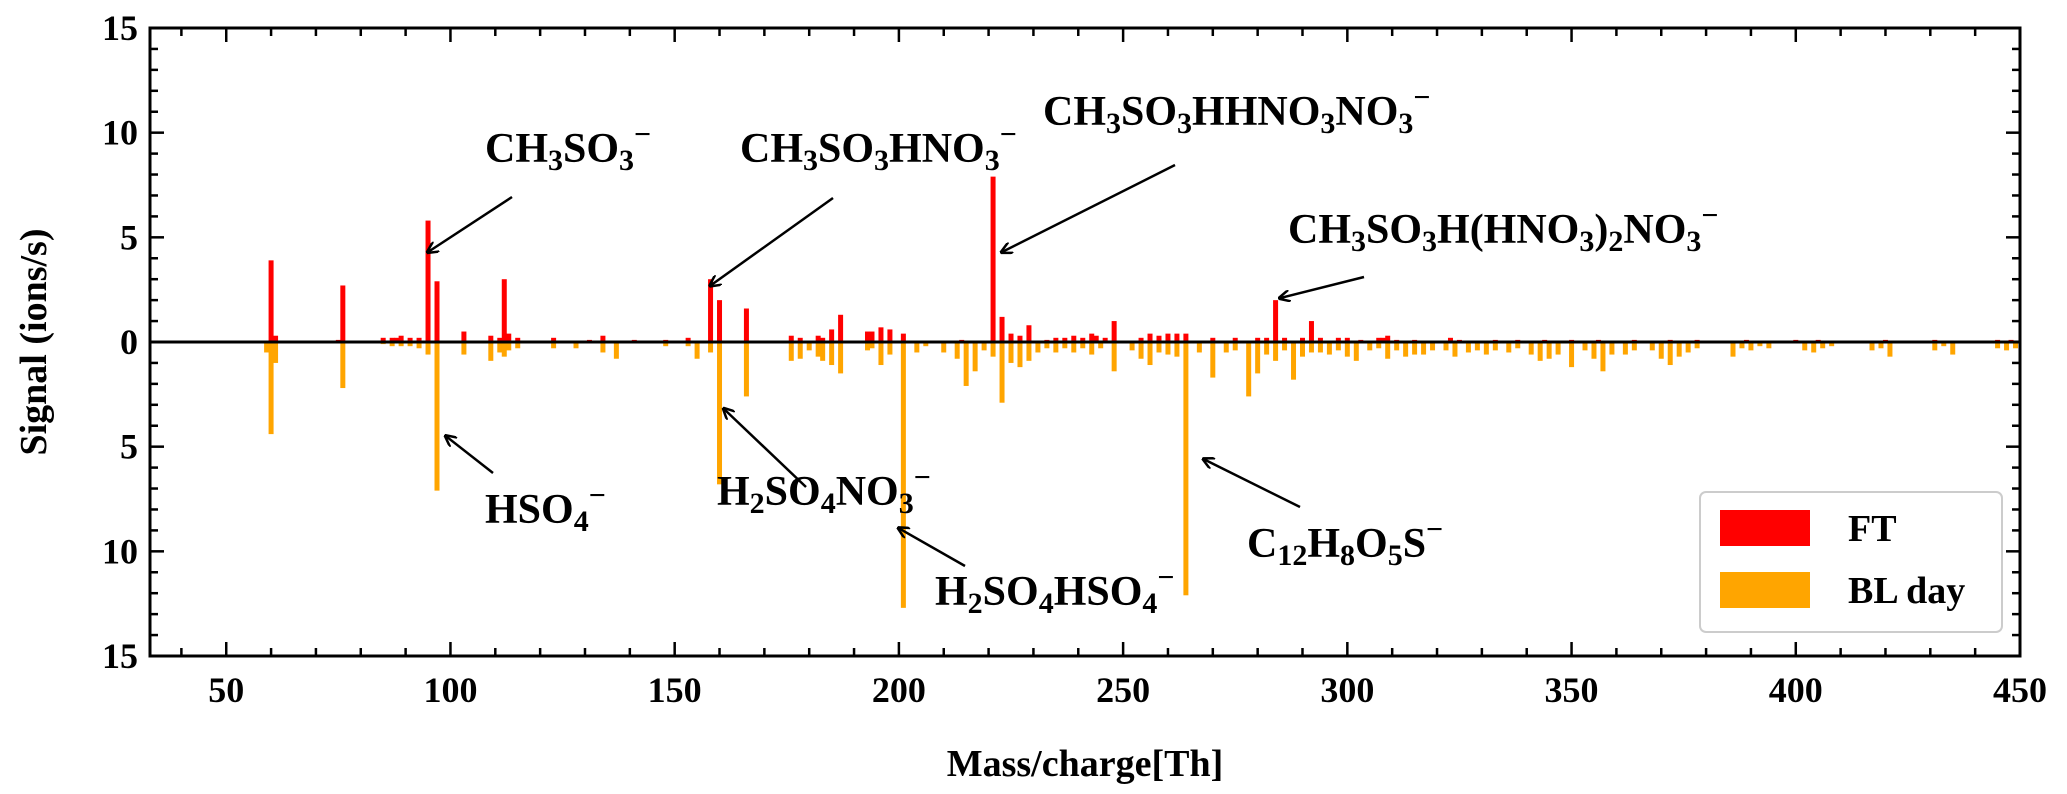  Describe the element at coordinates (824, 490) in the screenshot. I see `annotation-label: H2SO4NO3−` at that location.